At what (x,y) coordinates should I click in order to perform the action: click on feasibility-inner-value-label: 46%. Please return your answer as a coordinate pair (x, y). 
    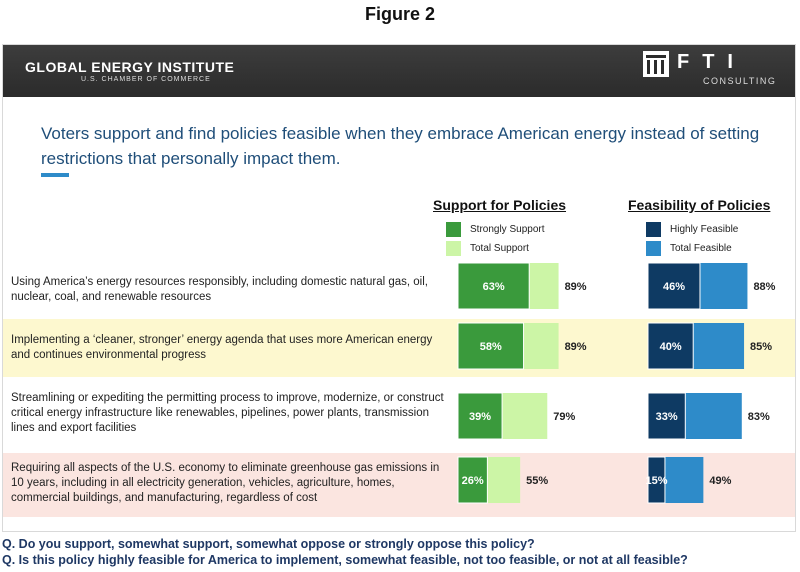
    Looking at the image, I should click on (674, 287).